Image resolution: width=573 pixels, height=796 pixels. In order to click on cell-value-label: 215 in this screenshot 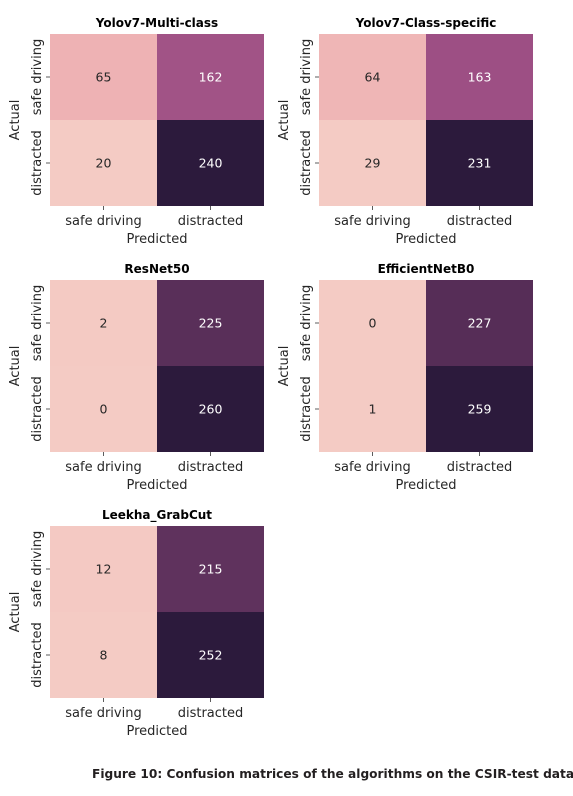, I will do `click(211, 569)`.